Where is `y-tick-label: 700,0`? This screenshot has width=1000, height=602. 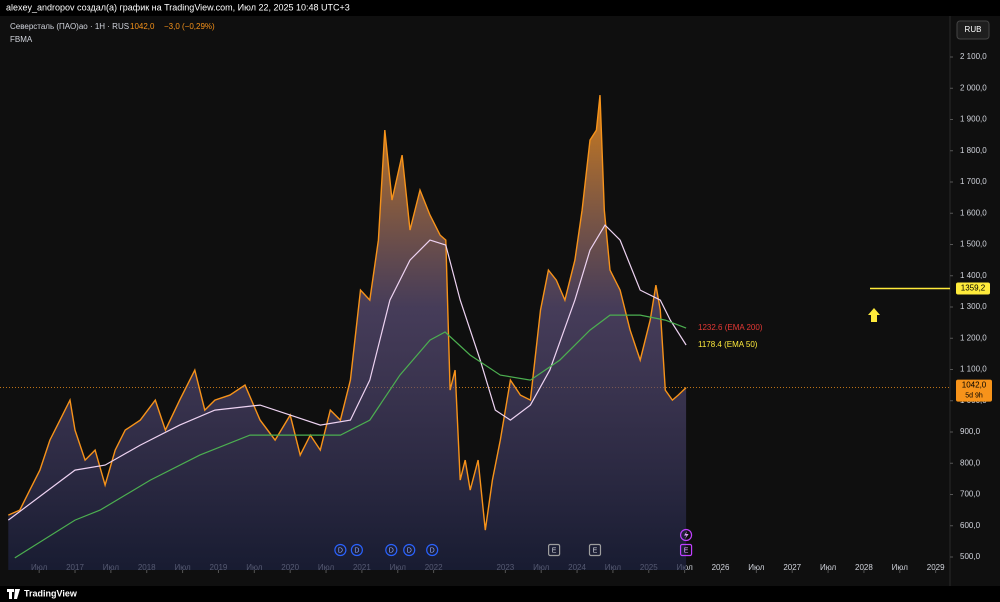
y-tick-label: 700,0 is located at coordinates (970, 494).